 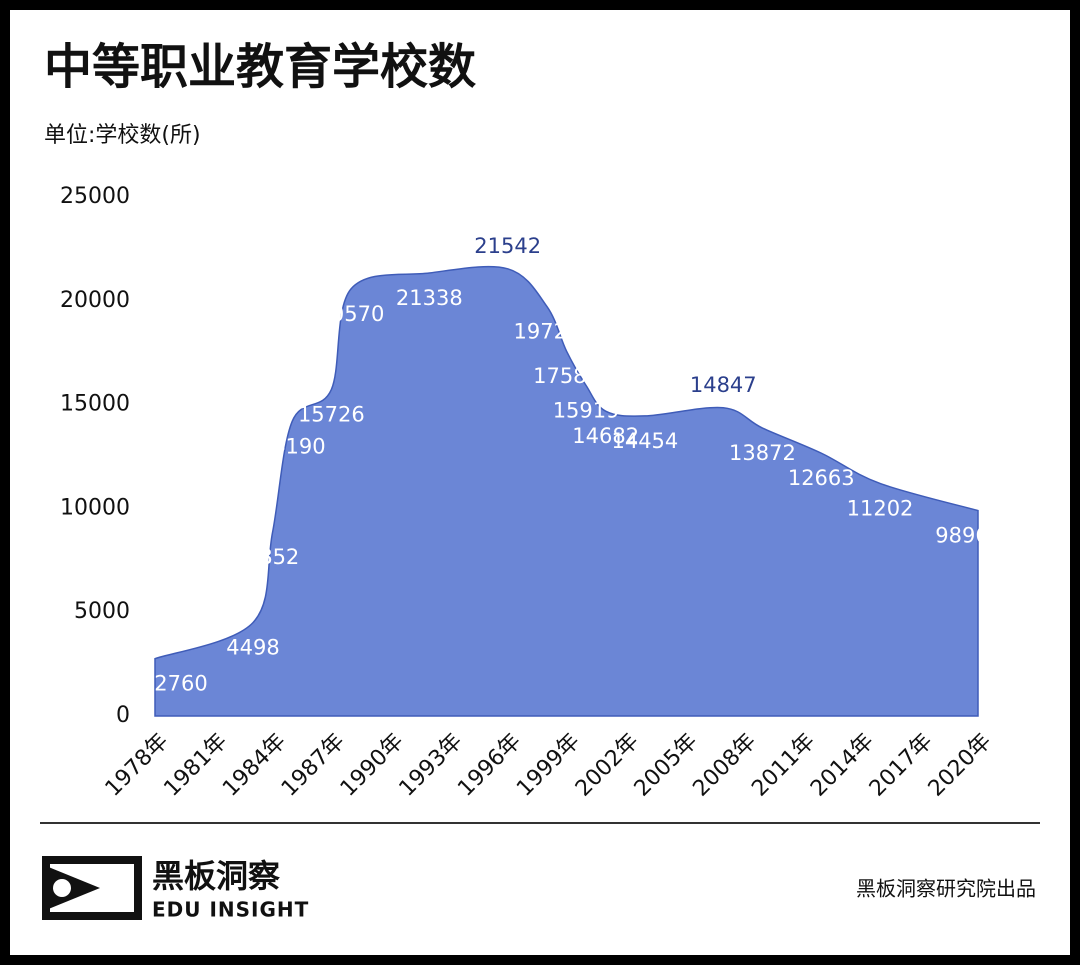 I want to click on data-label: 14190, so click(x=292, y=446).